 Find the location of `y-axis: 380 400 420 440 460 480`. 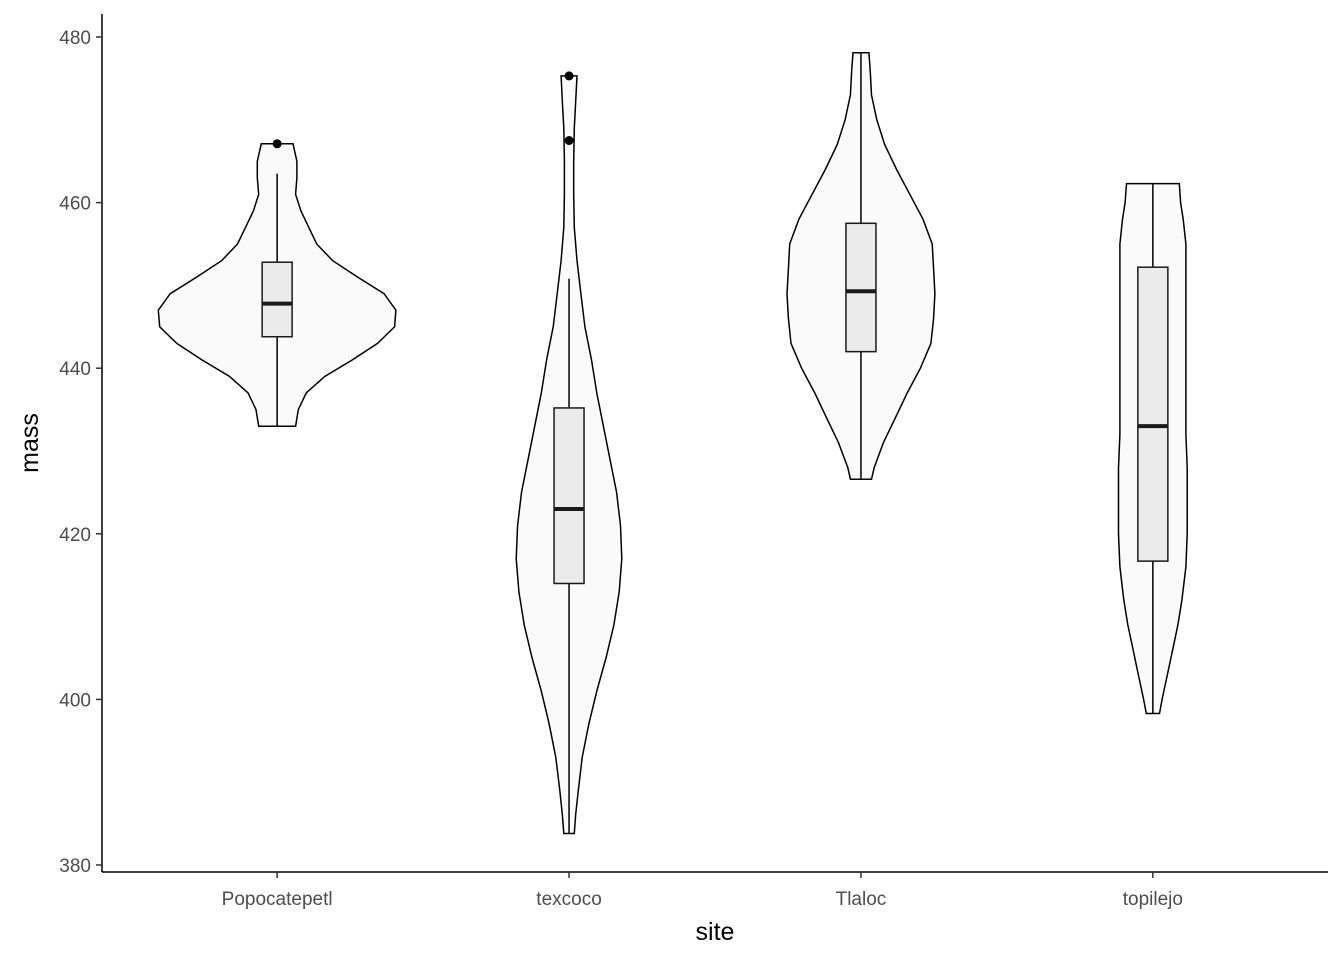

y-axis: 380 400 420 440 460 480 is located at coordinates (81, 445).